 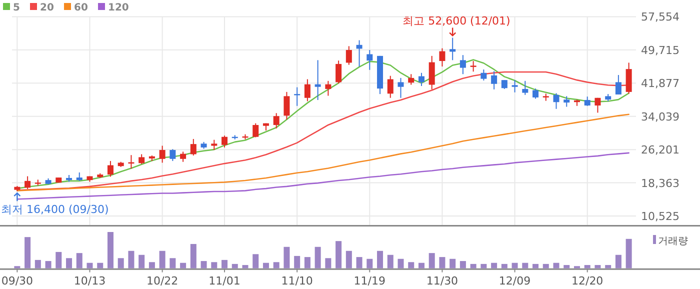 I want to click on y-tick-label: 10,525, so click(x=660, y=216).